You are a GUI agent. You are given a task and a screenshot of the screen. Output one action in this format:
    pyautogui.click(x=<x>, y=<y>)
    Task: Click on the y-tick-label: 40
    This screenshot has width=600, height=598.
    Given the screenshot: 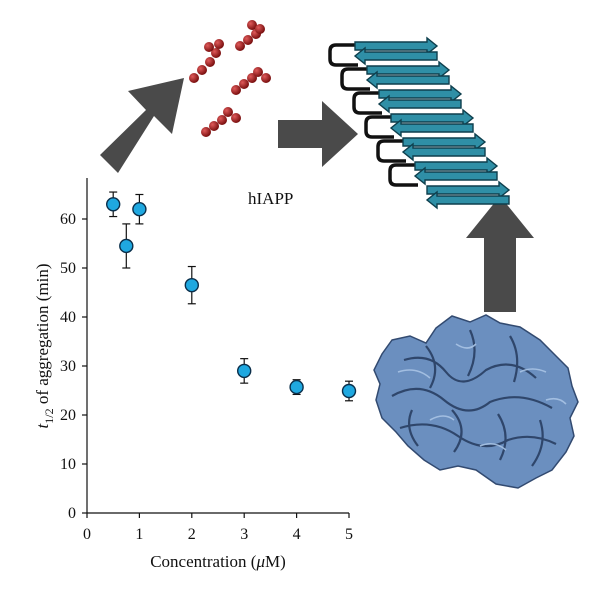 What is the action you would take?
    pyautogui.click(x=68, y=317)
    